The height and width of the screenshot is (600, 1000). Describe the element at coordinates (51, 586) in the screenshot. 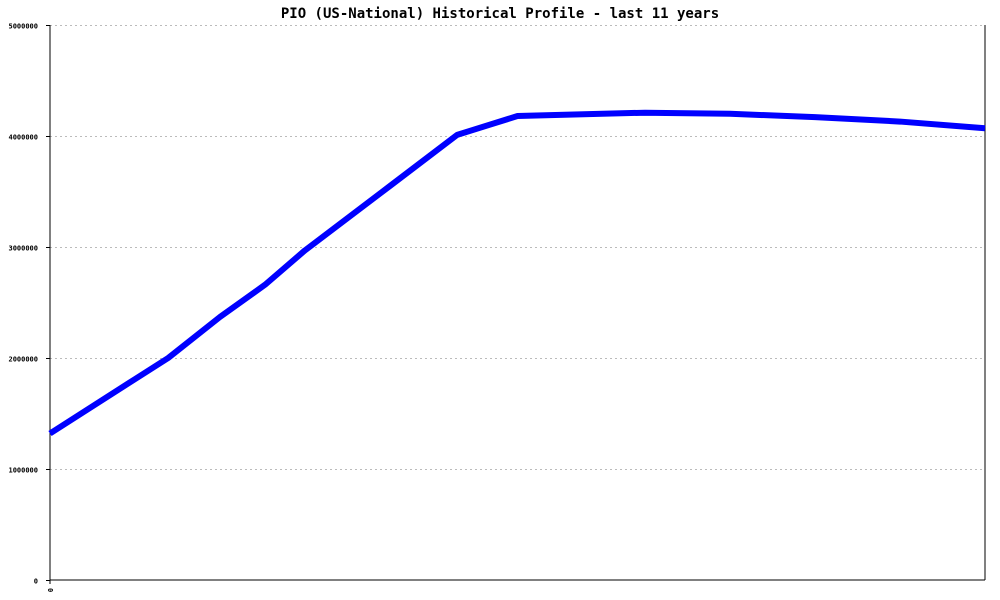

I see `x-axis-ticks: 0` at that location.